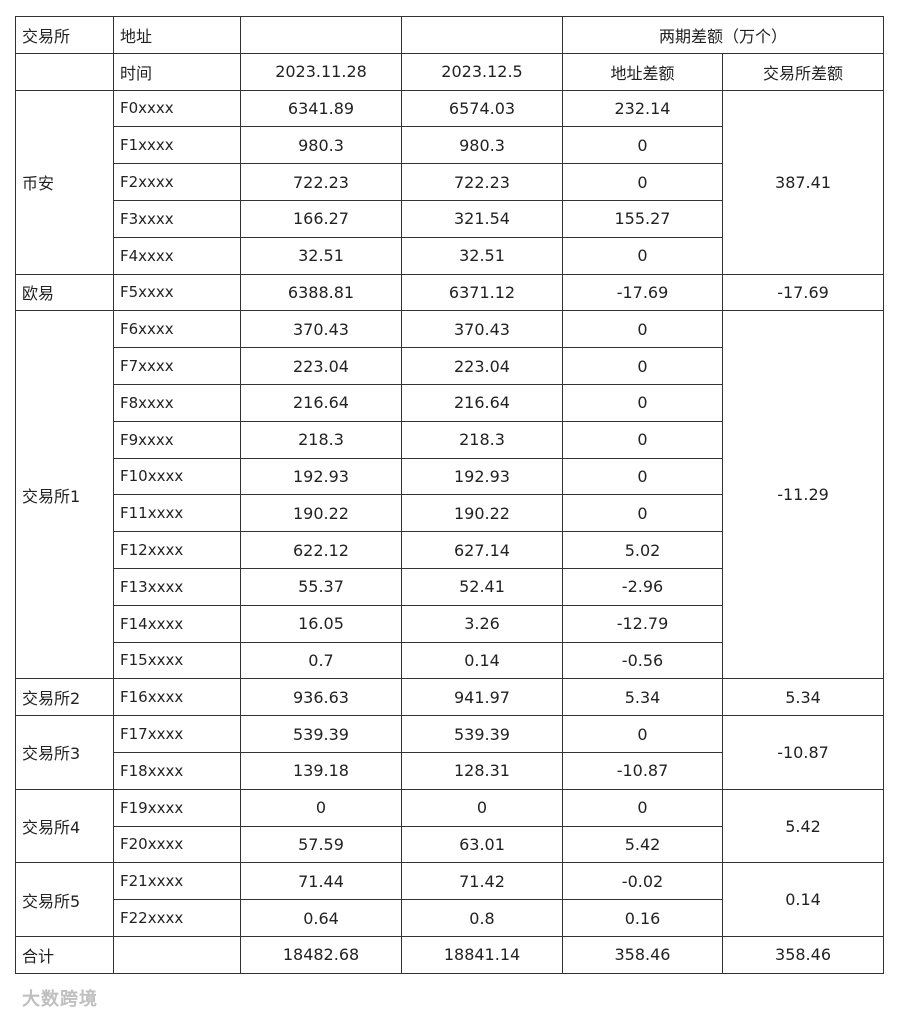 This screenshot has height=1016, width=900. Describe the element at coordinates (64, 292) in the screenshot. I see `exchange-name: 欧易` at that location.